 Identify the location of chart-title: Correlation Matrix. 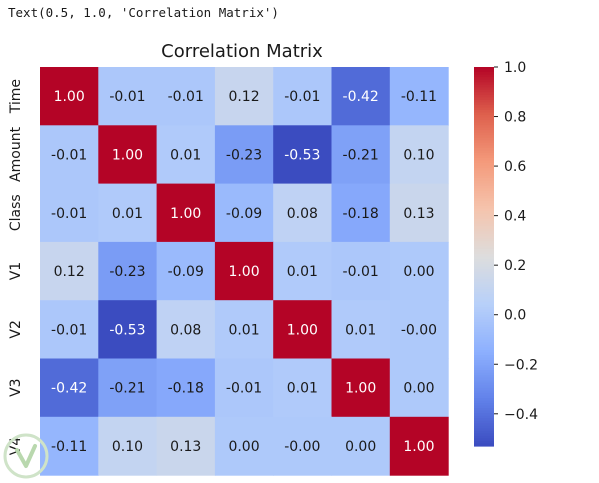
(242, 51).